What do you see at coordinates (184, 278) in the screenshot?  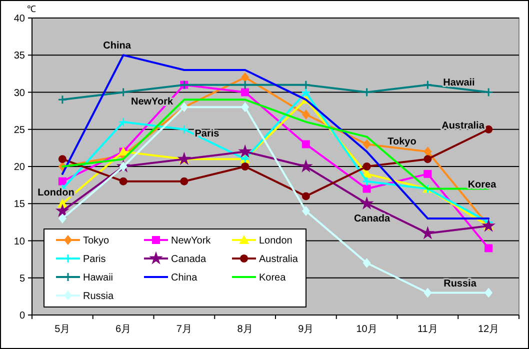 I see `legend-label: China` at bounding box center [184, 278].